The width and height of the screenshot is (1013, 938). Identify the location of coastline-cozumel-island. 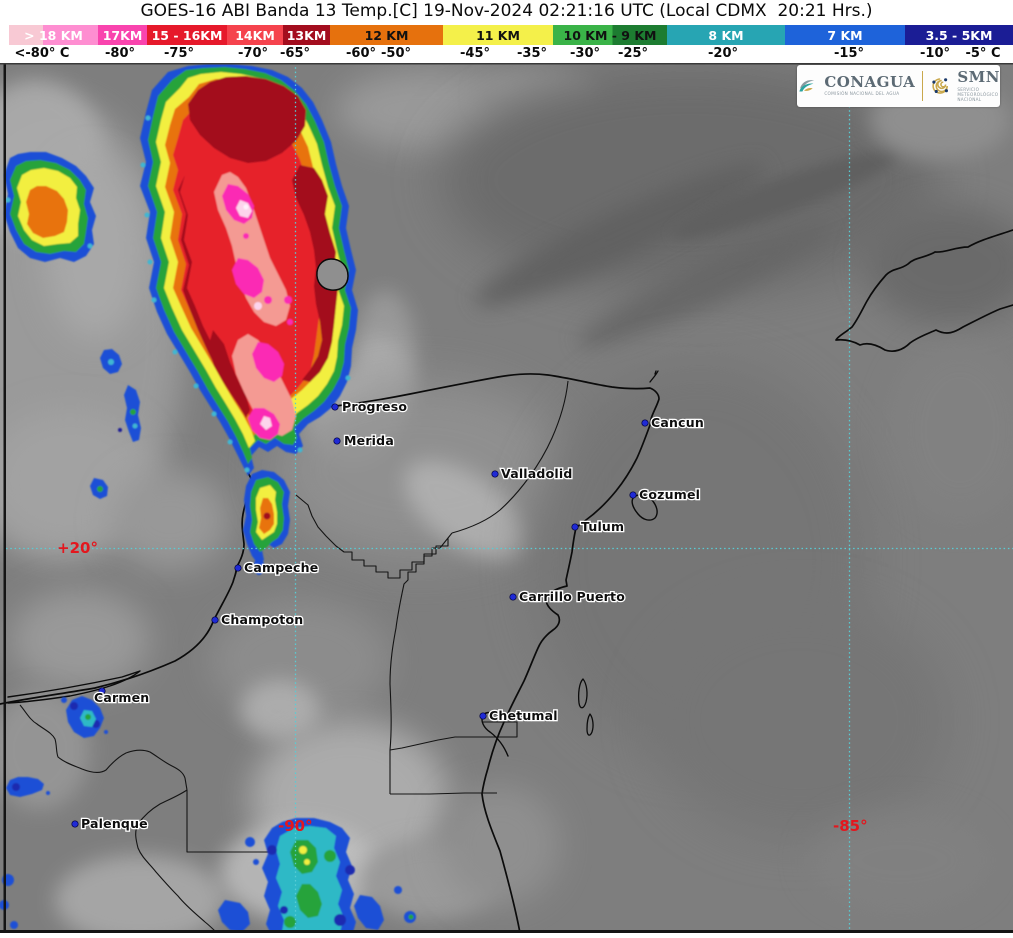
(644, 507).